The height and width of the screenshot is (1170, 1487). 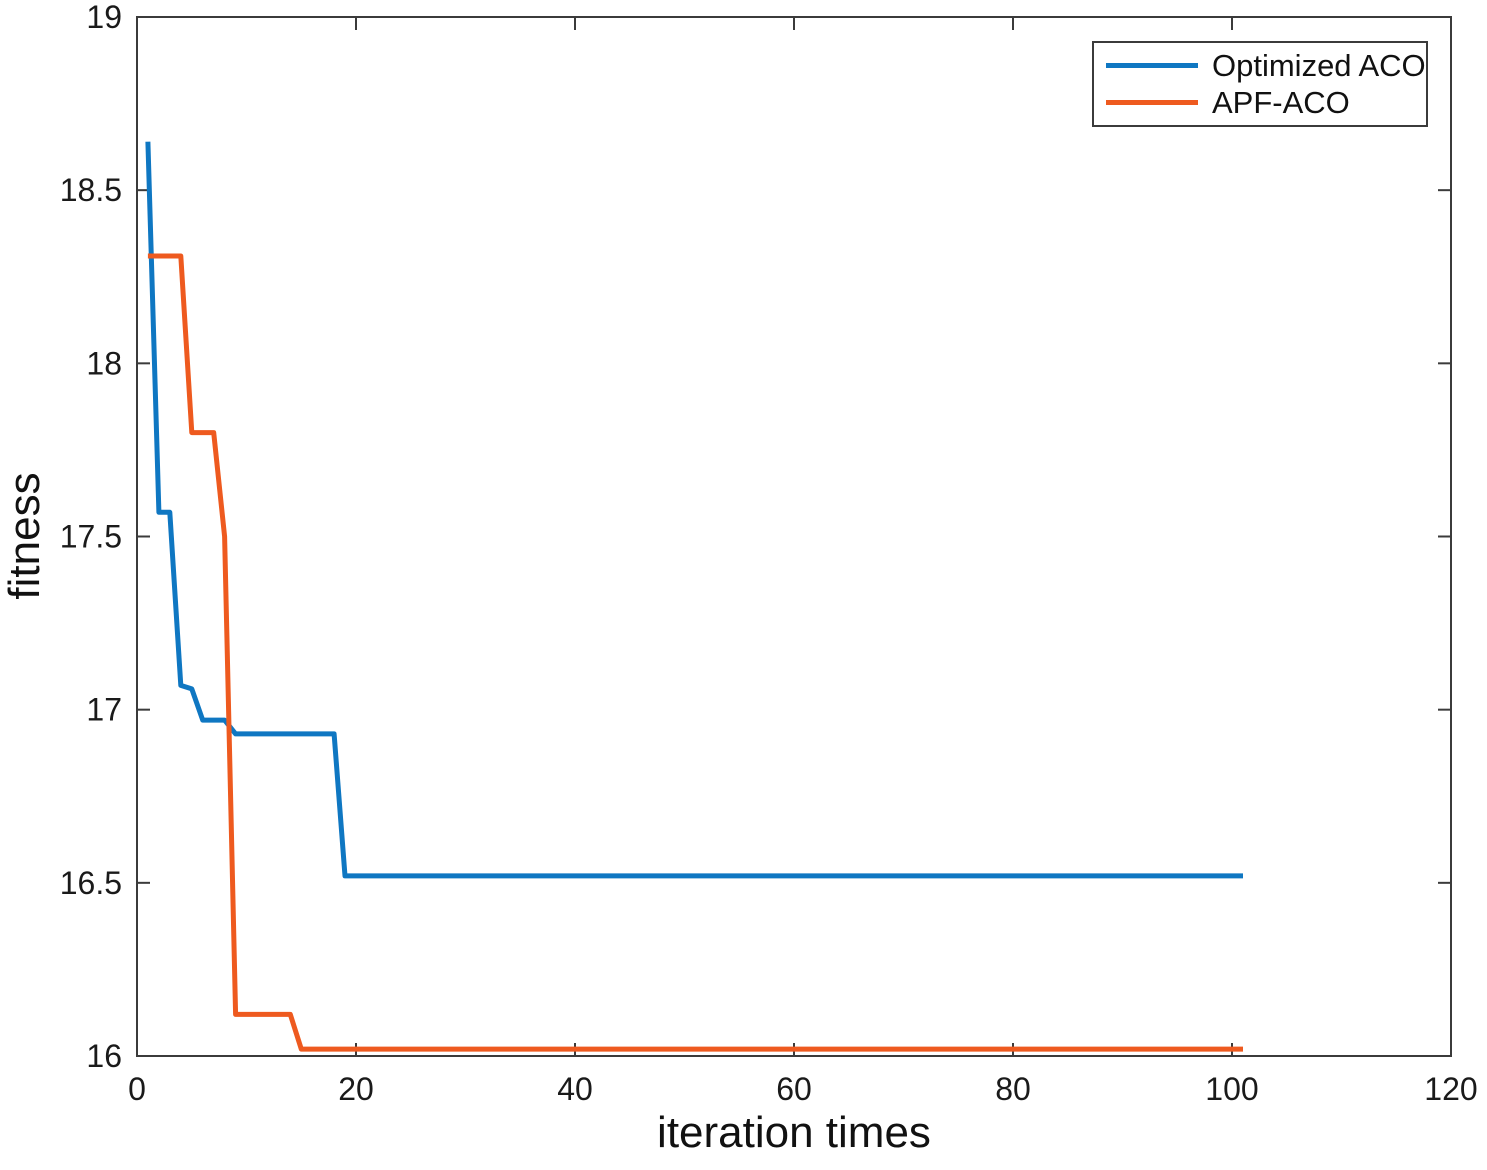 I want to click on x-tick-label: 60, so click(x=794, y=1089).